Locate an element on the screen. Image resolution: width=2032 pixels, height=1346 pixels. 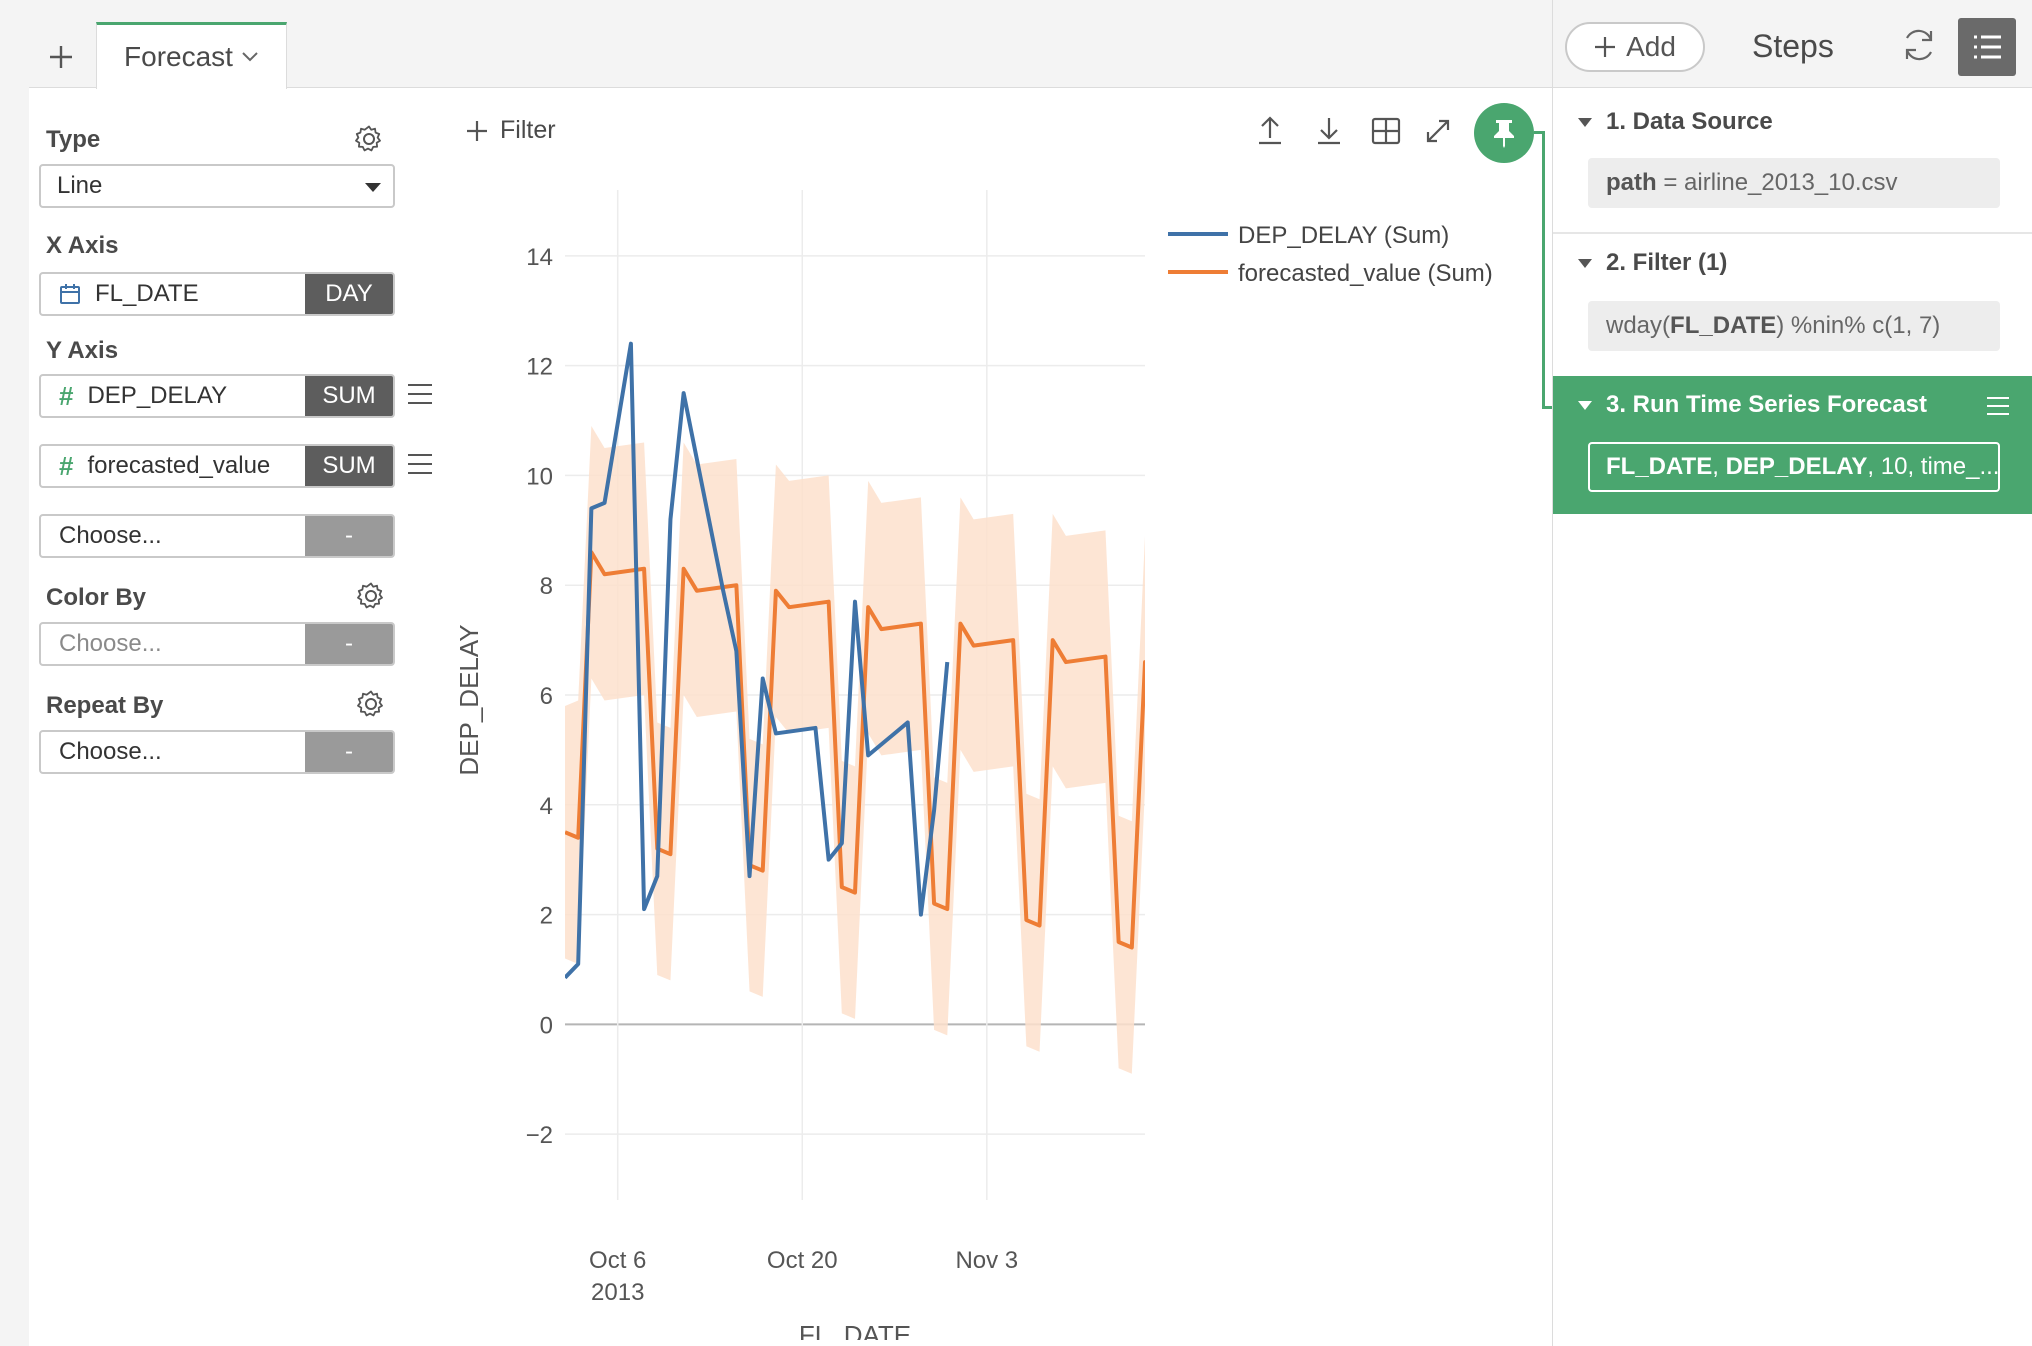
refresh-icon is located at coordinates (1919, 45).